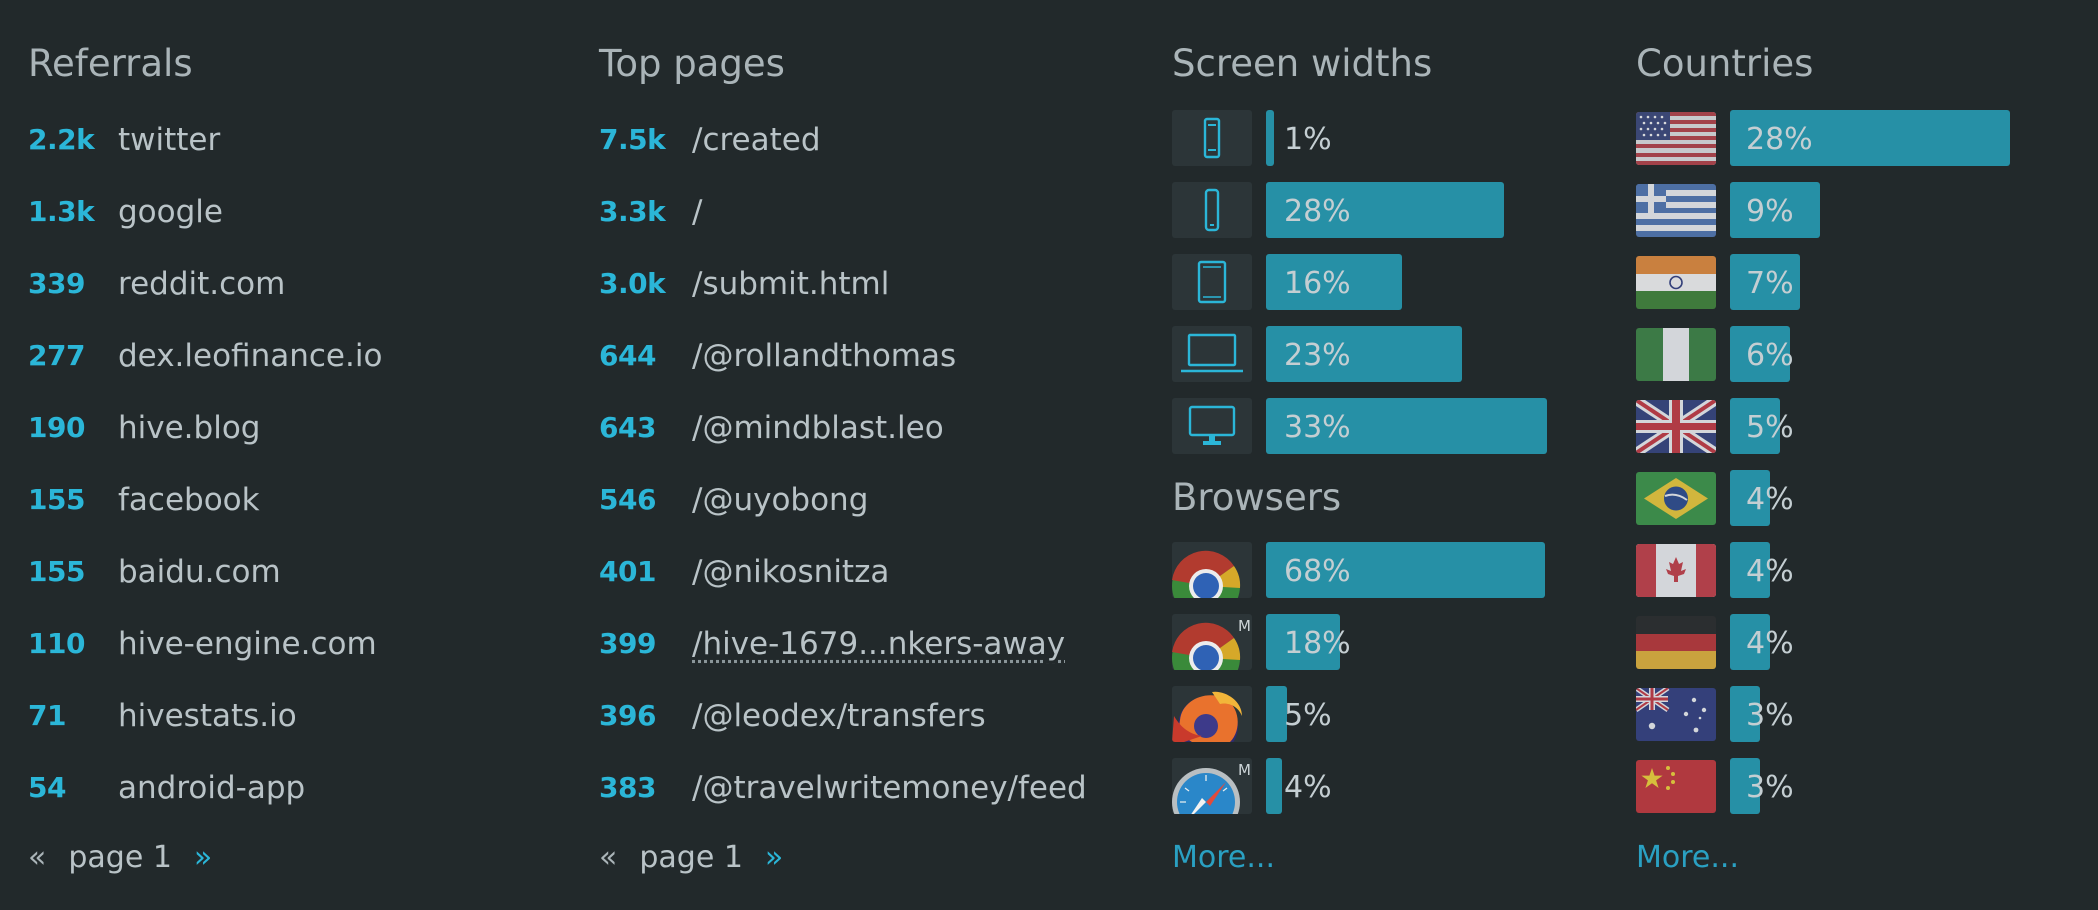 The height and width of the screenshot is (910, 2098). Describe the element at coordinates (189, 428) in the screenshot. I see `referral-label: hive.blog` at that location.